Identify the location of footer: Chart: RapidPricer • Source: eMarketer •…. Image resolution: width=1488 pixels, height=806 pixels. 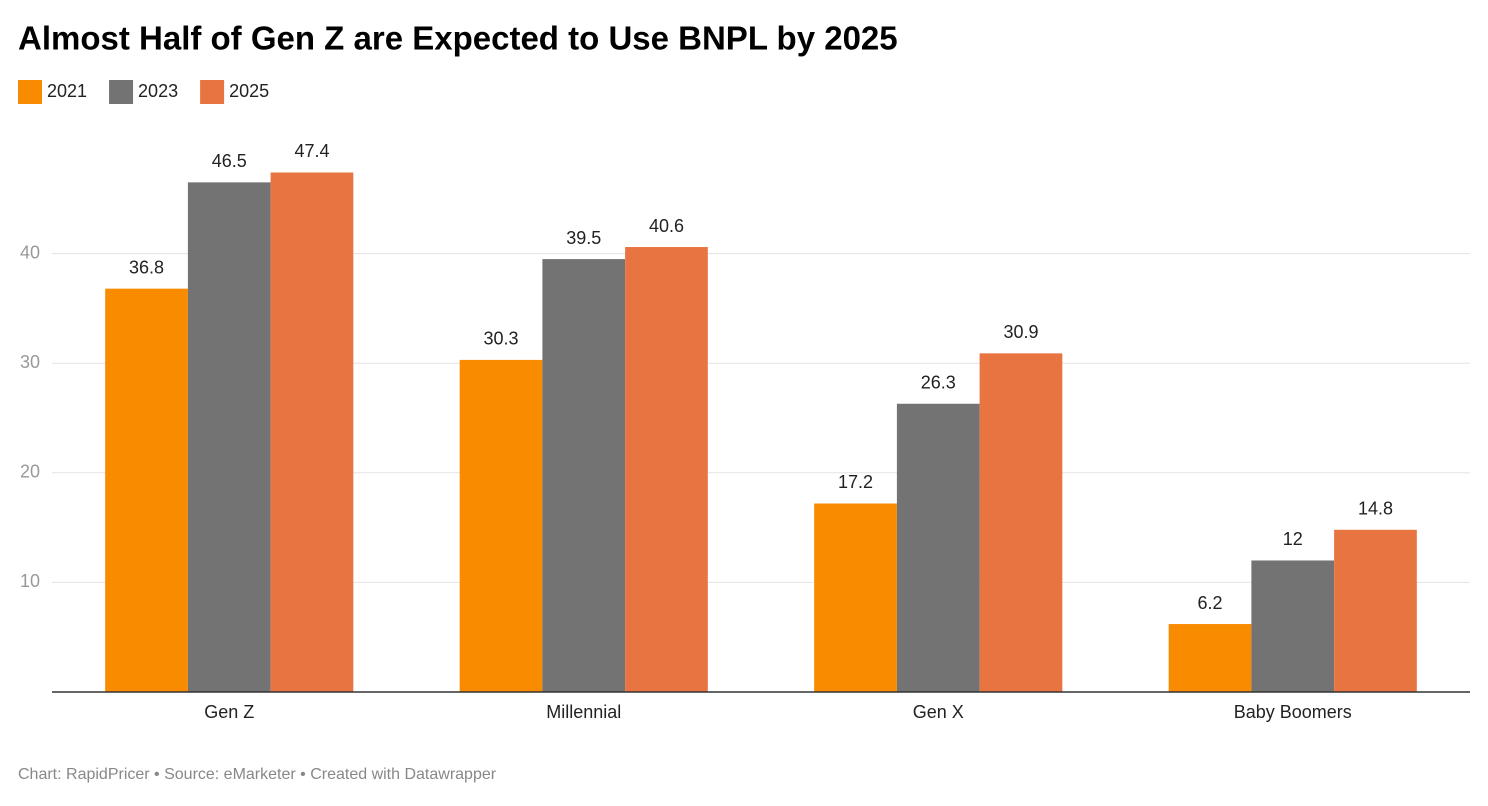
(257, 774).